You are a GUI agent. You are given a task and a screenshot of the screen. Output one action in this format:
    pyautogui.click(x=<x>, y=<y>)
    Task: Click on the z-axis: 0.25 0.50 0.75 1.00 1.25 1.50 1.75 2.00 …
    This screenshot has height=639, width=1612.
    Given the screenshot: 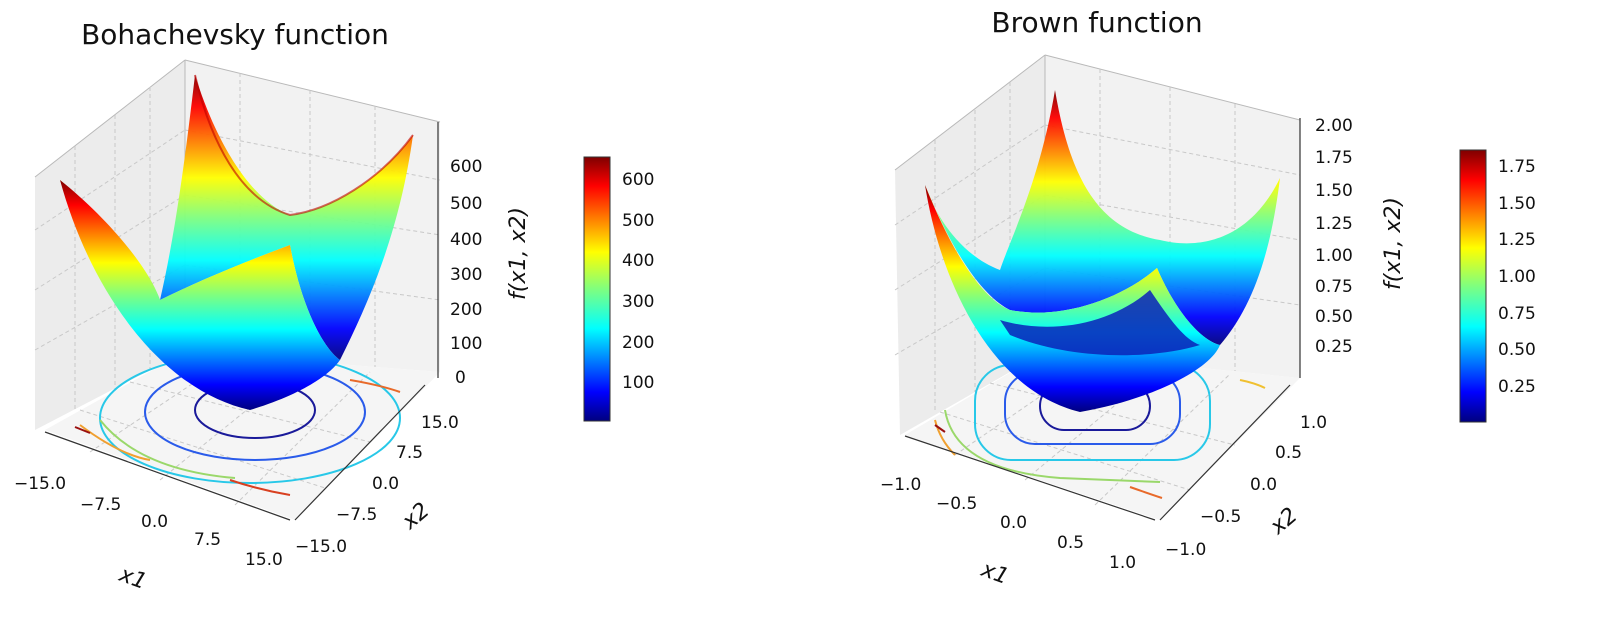 What is the action you would take?
    pyautogui.click(x=1352, y=247)
    